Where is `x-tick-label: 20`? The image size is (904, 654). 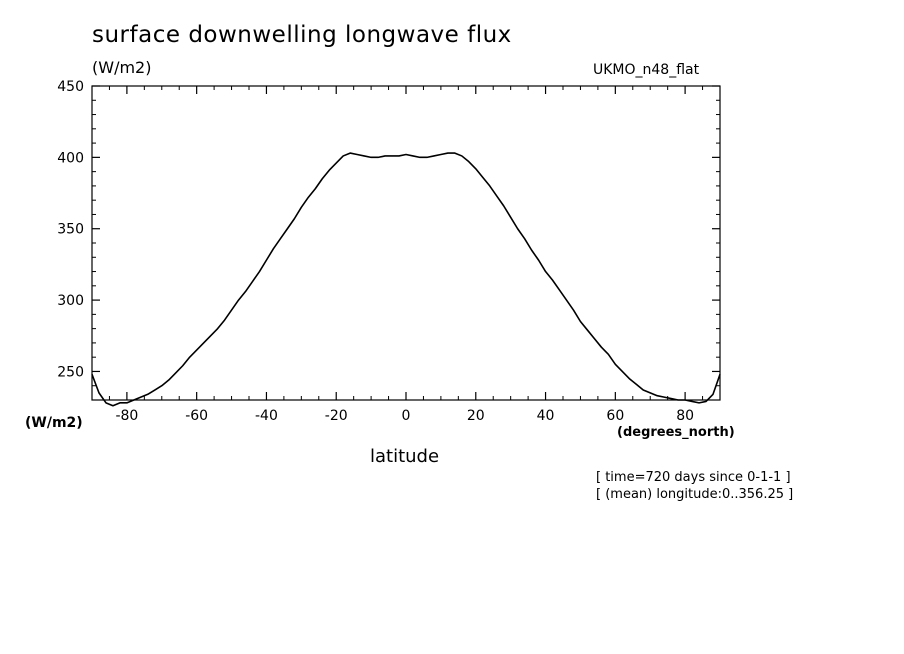 x-tick-label: 20 is located at coordinates (476, 416).